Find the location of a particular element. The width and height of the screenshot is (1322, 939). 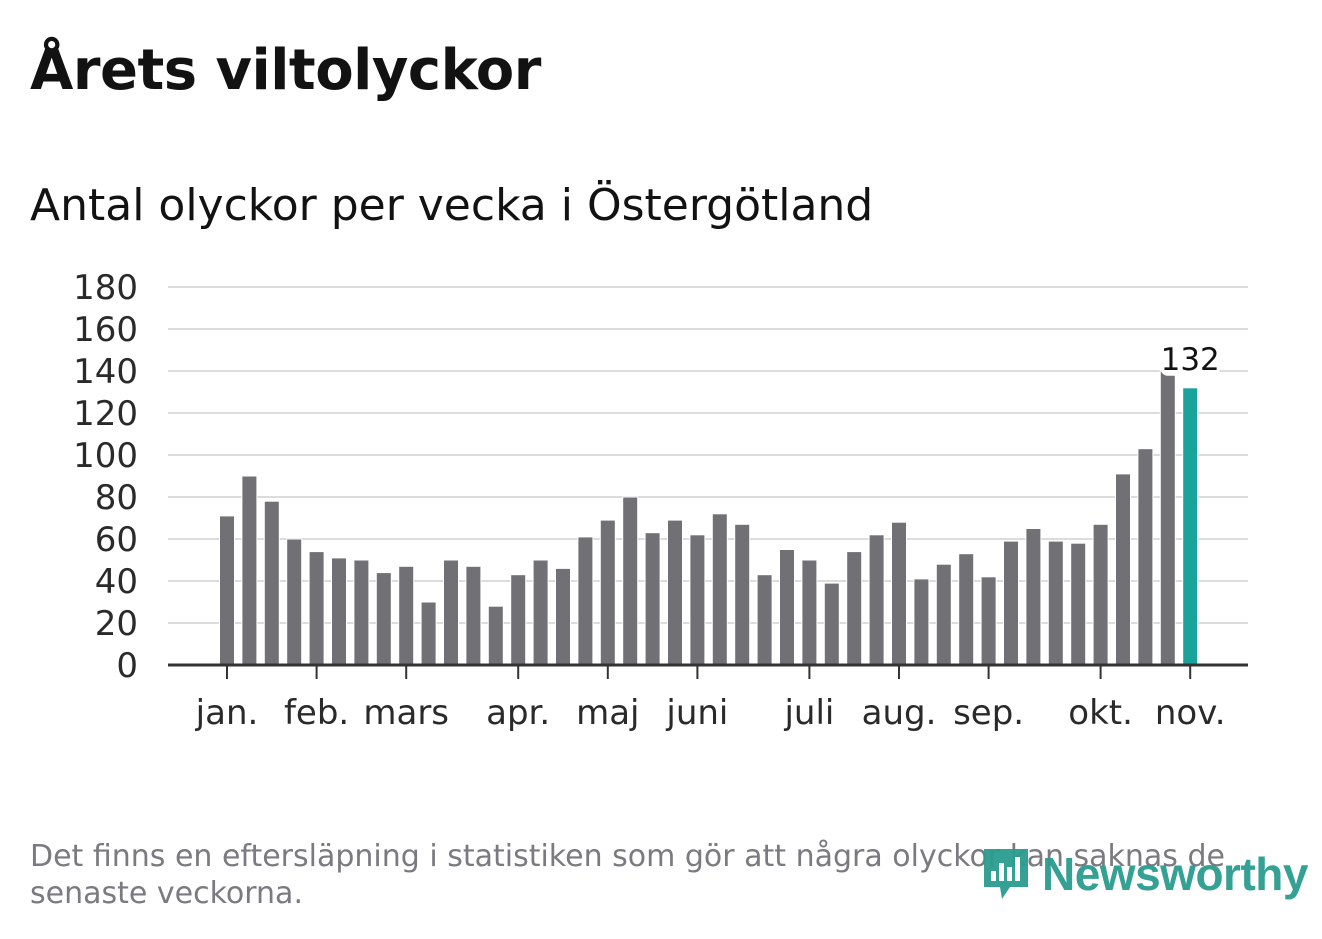

x-tick-label: nov. is located at coordinates (1190, 713).